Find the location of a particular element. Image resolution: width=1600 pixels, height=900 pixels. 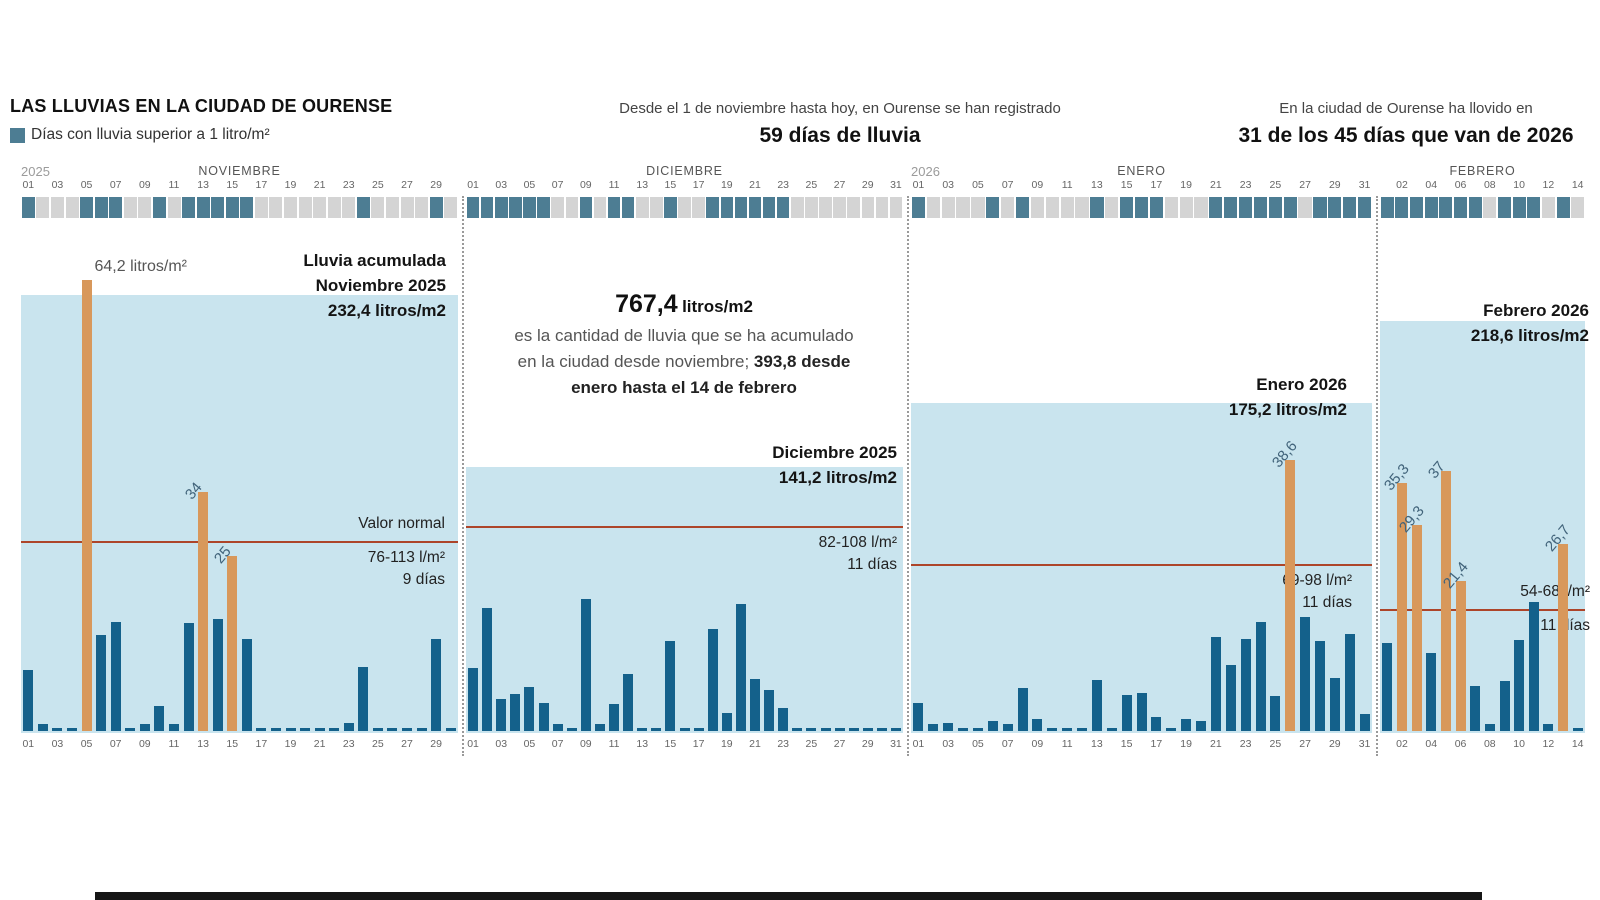

strip-year-label: 2026 is located at coordinates (925, 171).